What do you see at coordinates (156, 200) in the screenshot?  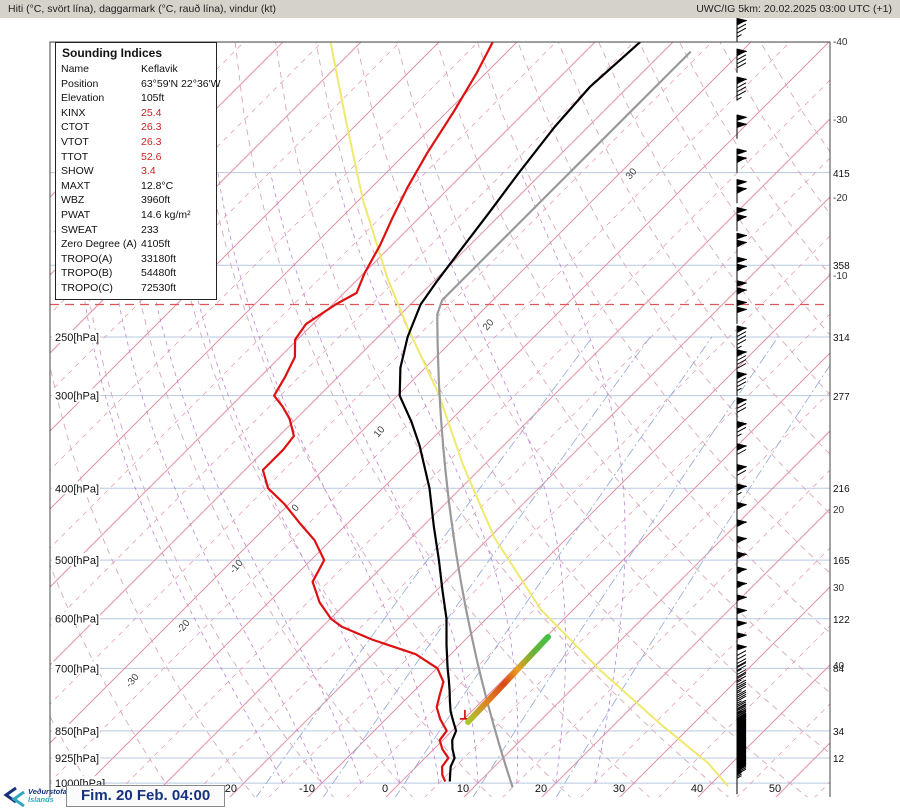 I see `index-value: 3960ft` at bounding box center [156, 200].